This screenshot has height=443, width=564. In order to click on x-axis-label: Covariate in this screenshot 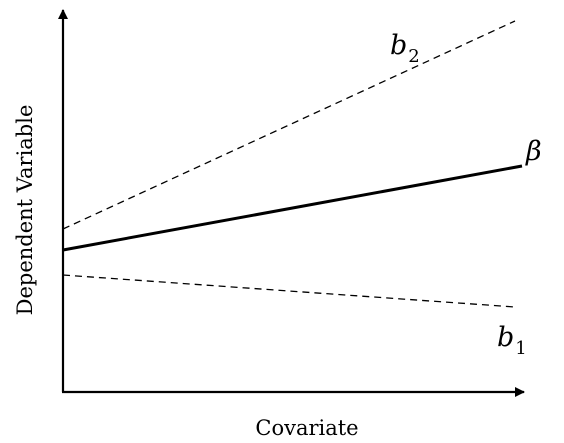, I will do `click(306, 428)`.